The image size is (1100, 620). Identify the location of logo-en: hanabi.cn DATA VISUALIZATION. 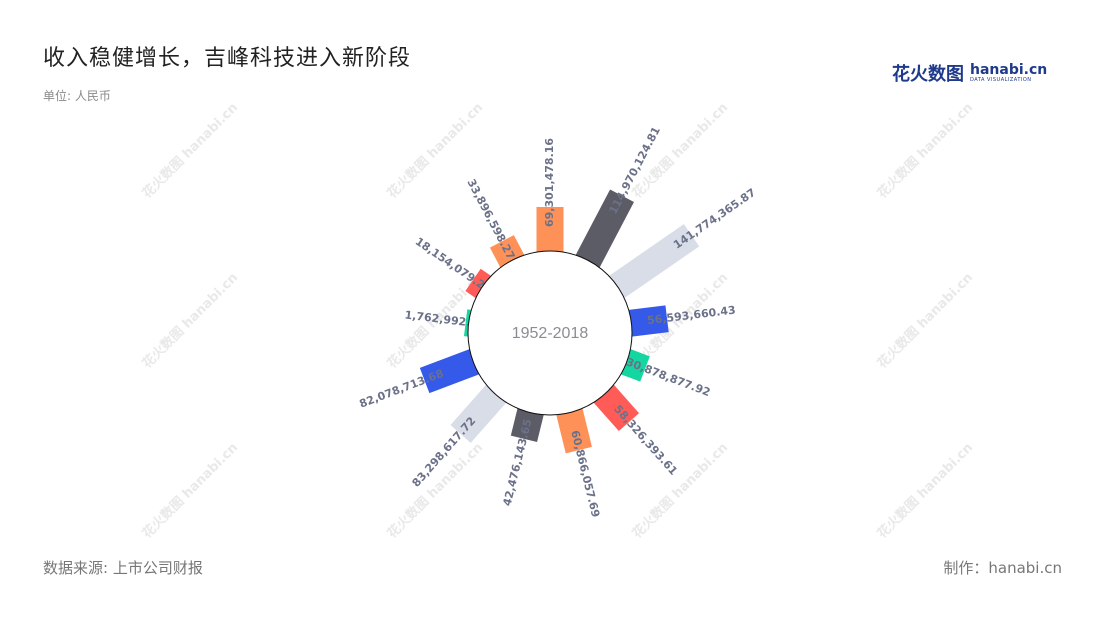
(1008, 73).